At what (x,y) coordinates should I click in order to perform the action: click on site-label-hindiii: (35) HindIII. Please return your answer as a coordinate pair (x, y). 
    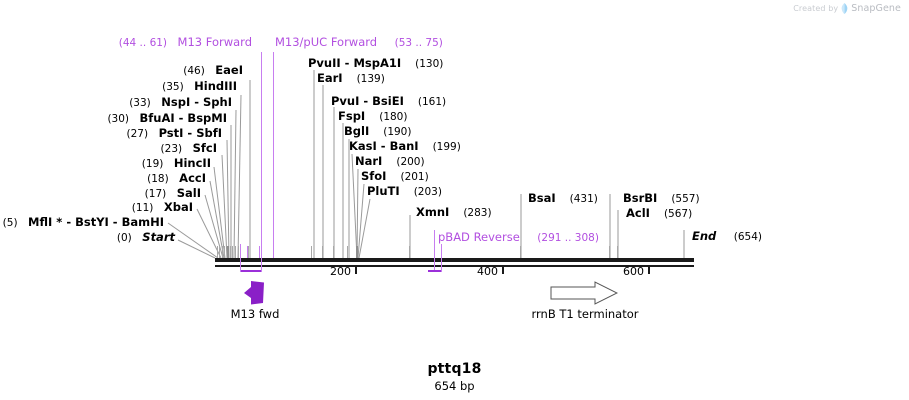
    Looking at the image, I should click on (118, 86).